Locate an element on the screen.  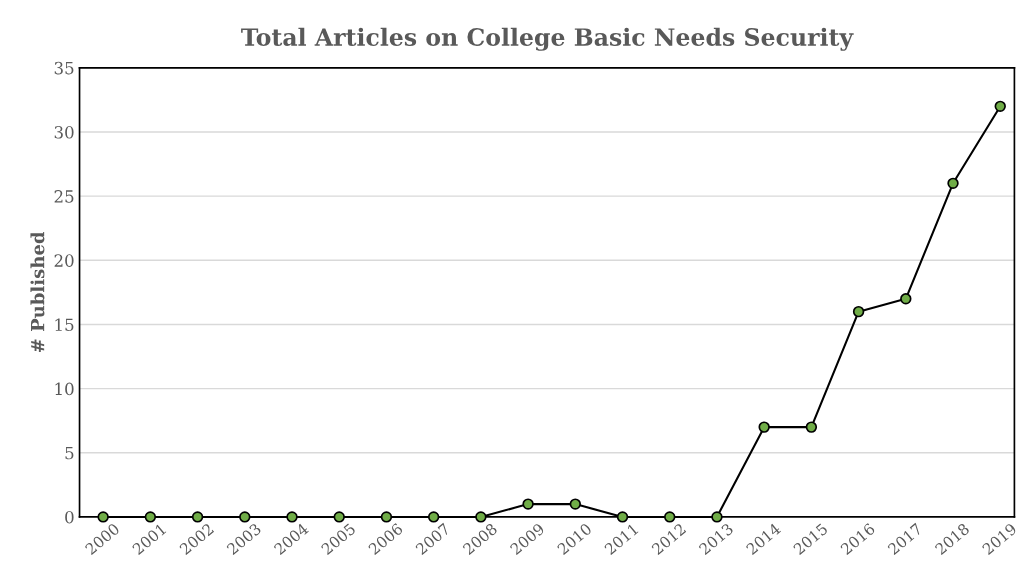
y-tick-label: 30 is located at coordinates (64, 132).